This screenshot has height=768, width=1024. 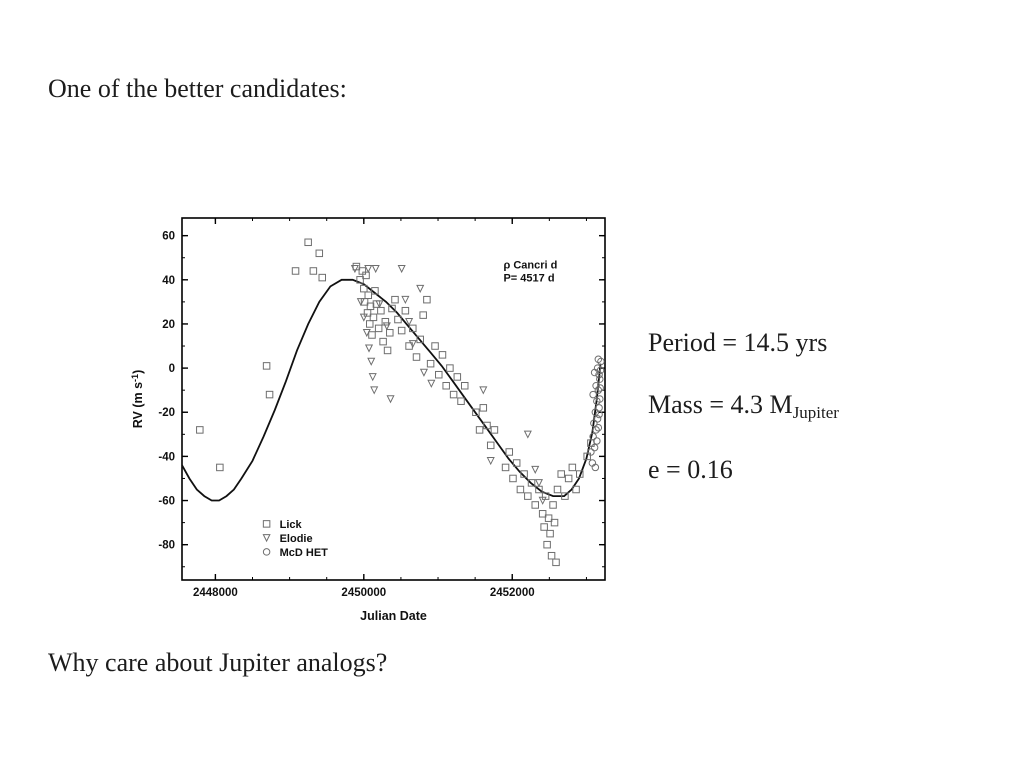 I want to click on svg-text: -40, so click(x=166, y=457).